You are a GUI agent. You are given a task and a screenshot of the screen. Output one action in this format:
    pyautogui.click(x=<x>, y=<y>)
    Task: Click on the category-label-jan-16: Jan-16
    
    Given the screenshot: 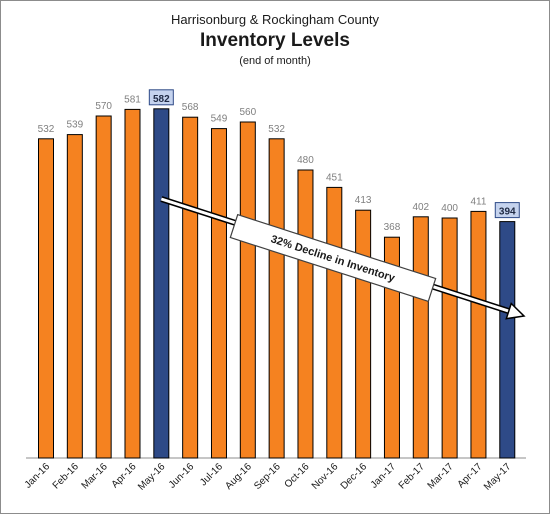 What is the action you would take?
    pyautogui.click(x=38, y=476)
    